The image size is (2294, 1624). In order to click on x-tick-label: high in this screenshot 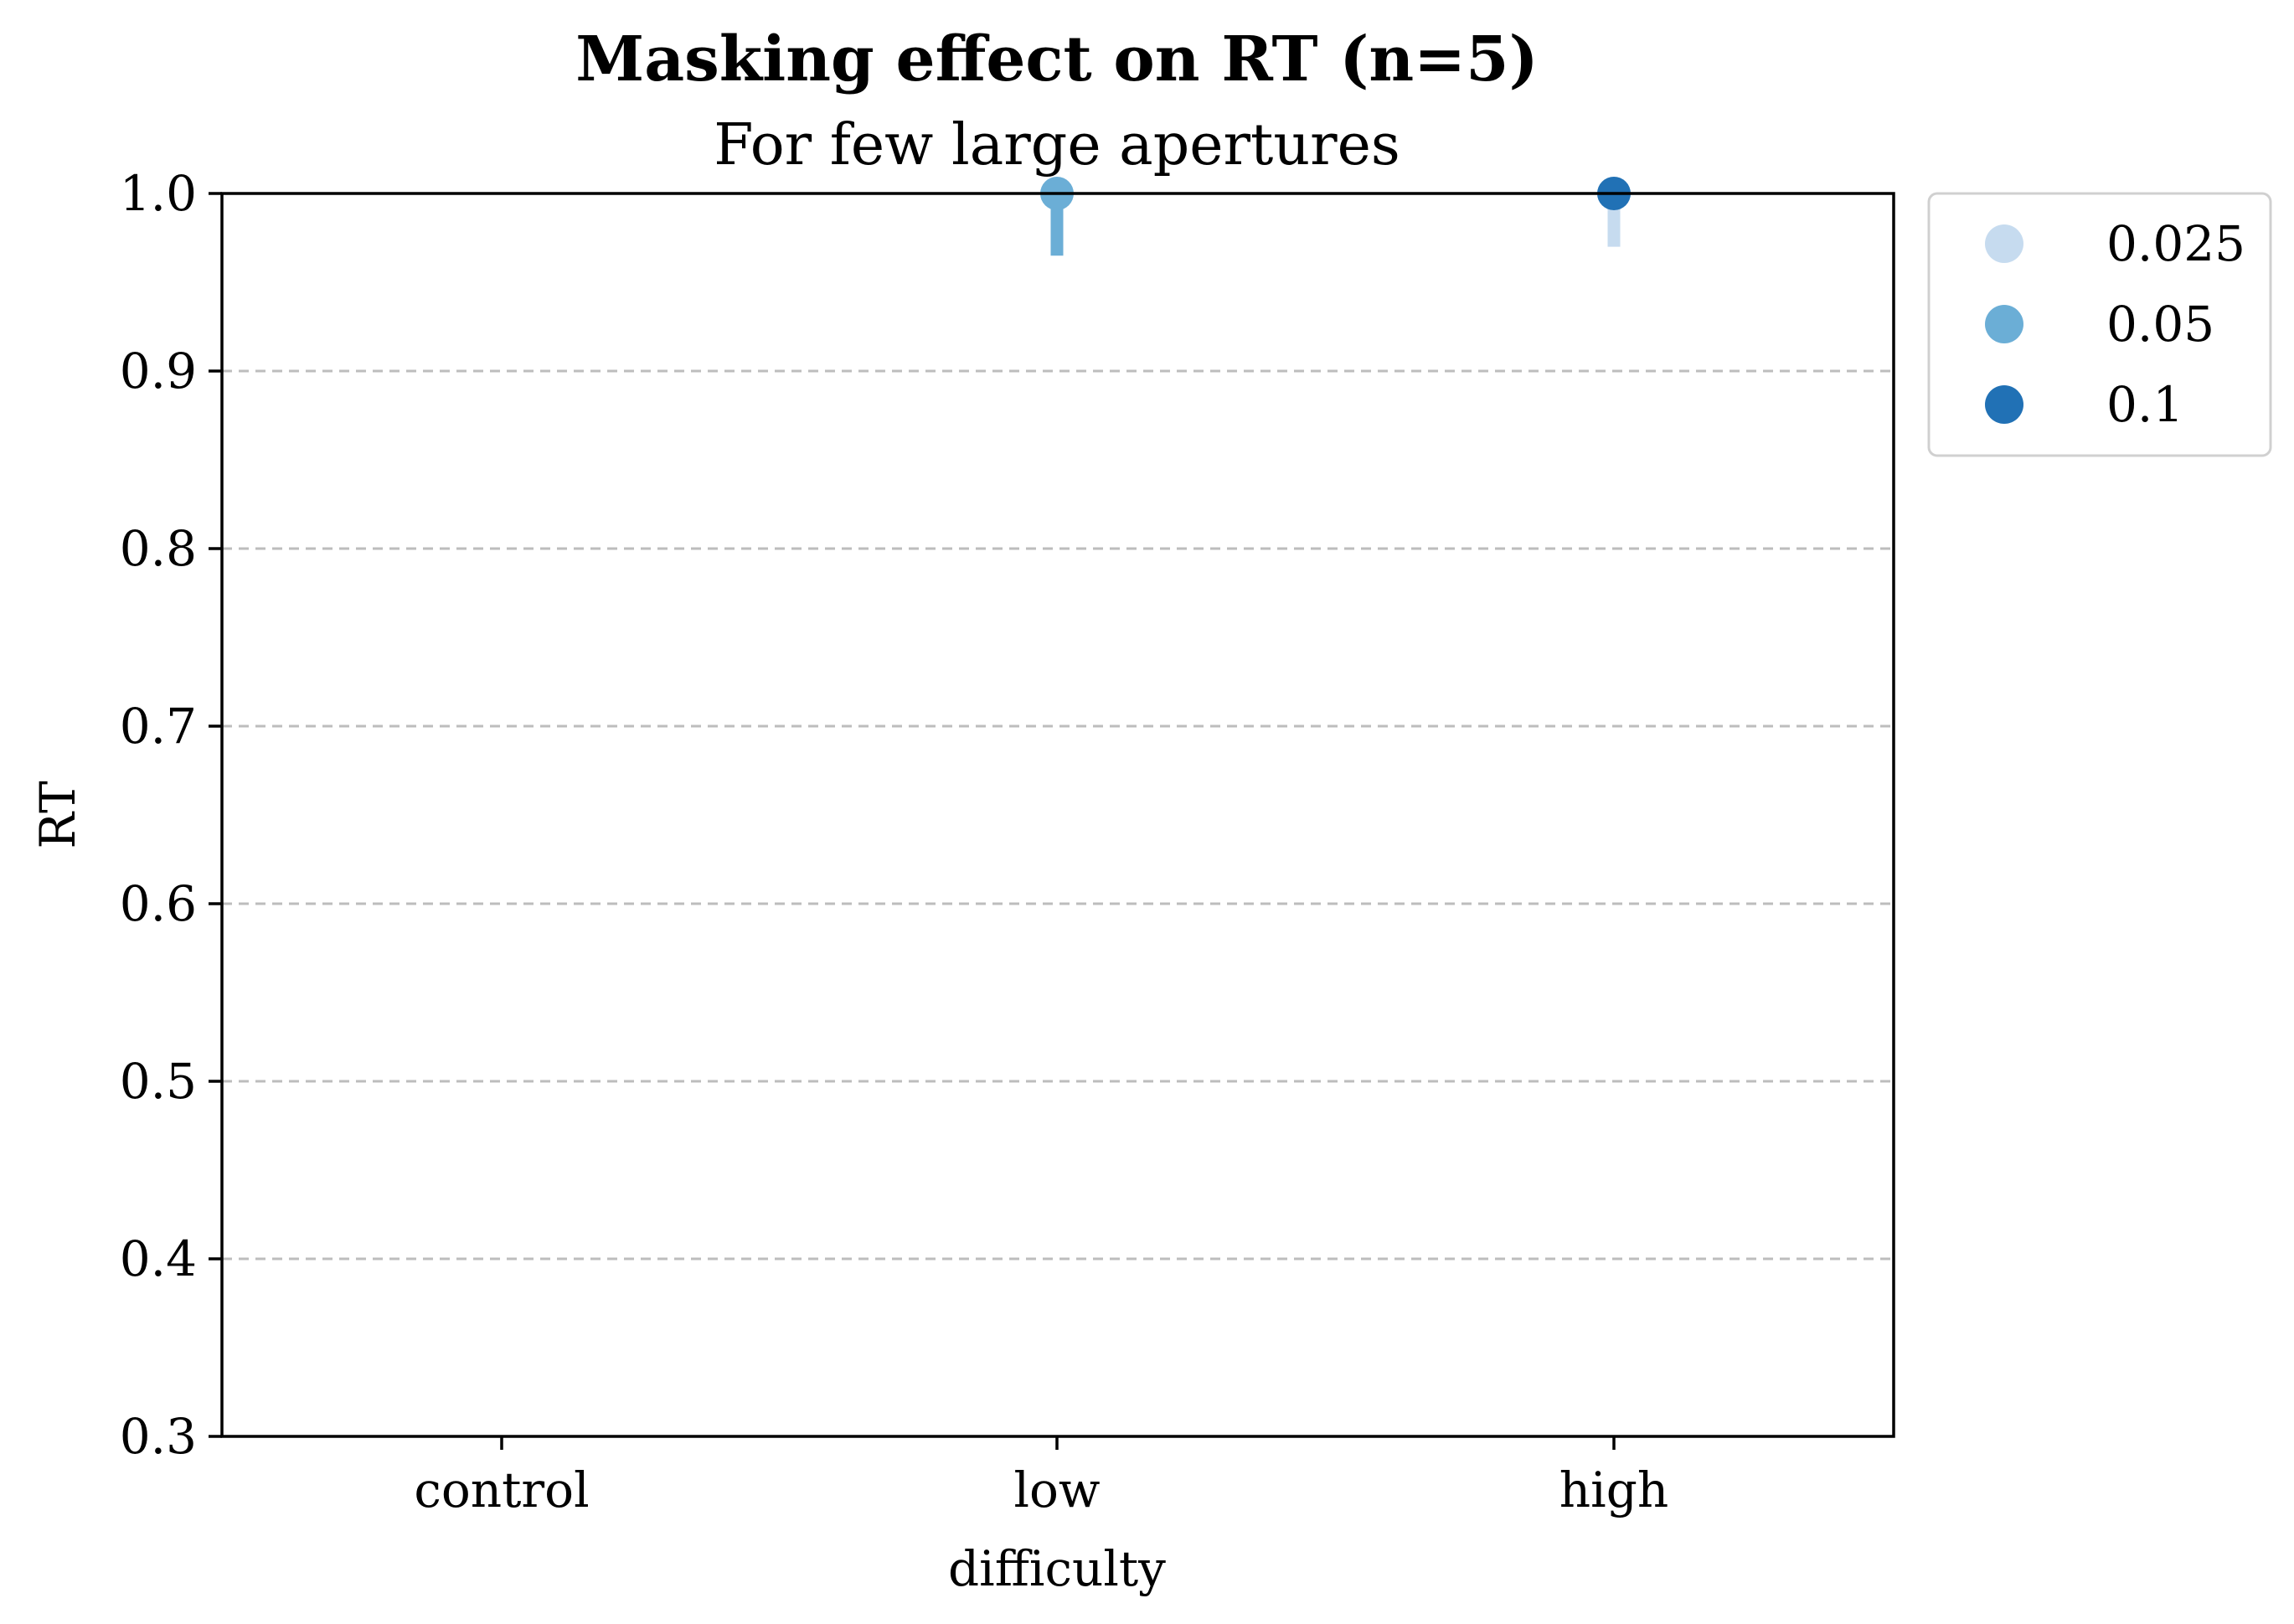, I will do `click(1613, 1490)`.